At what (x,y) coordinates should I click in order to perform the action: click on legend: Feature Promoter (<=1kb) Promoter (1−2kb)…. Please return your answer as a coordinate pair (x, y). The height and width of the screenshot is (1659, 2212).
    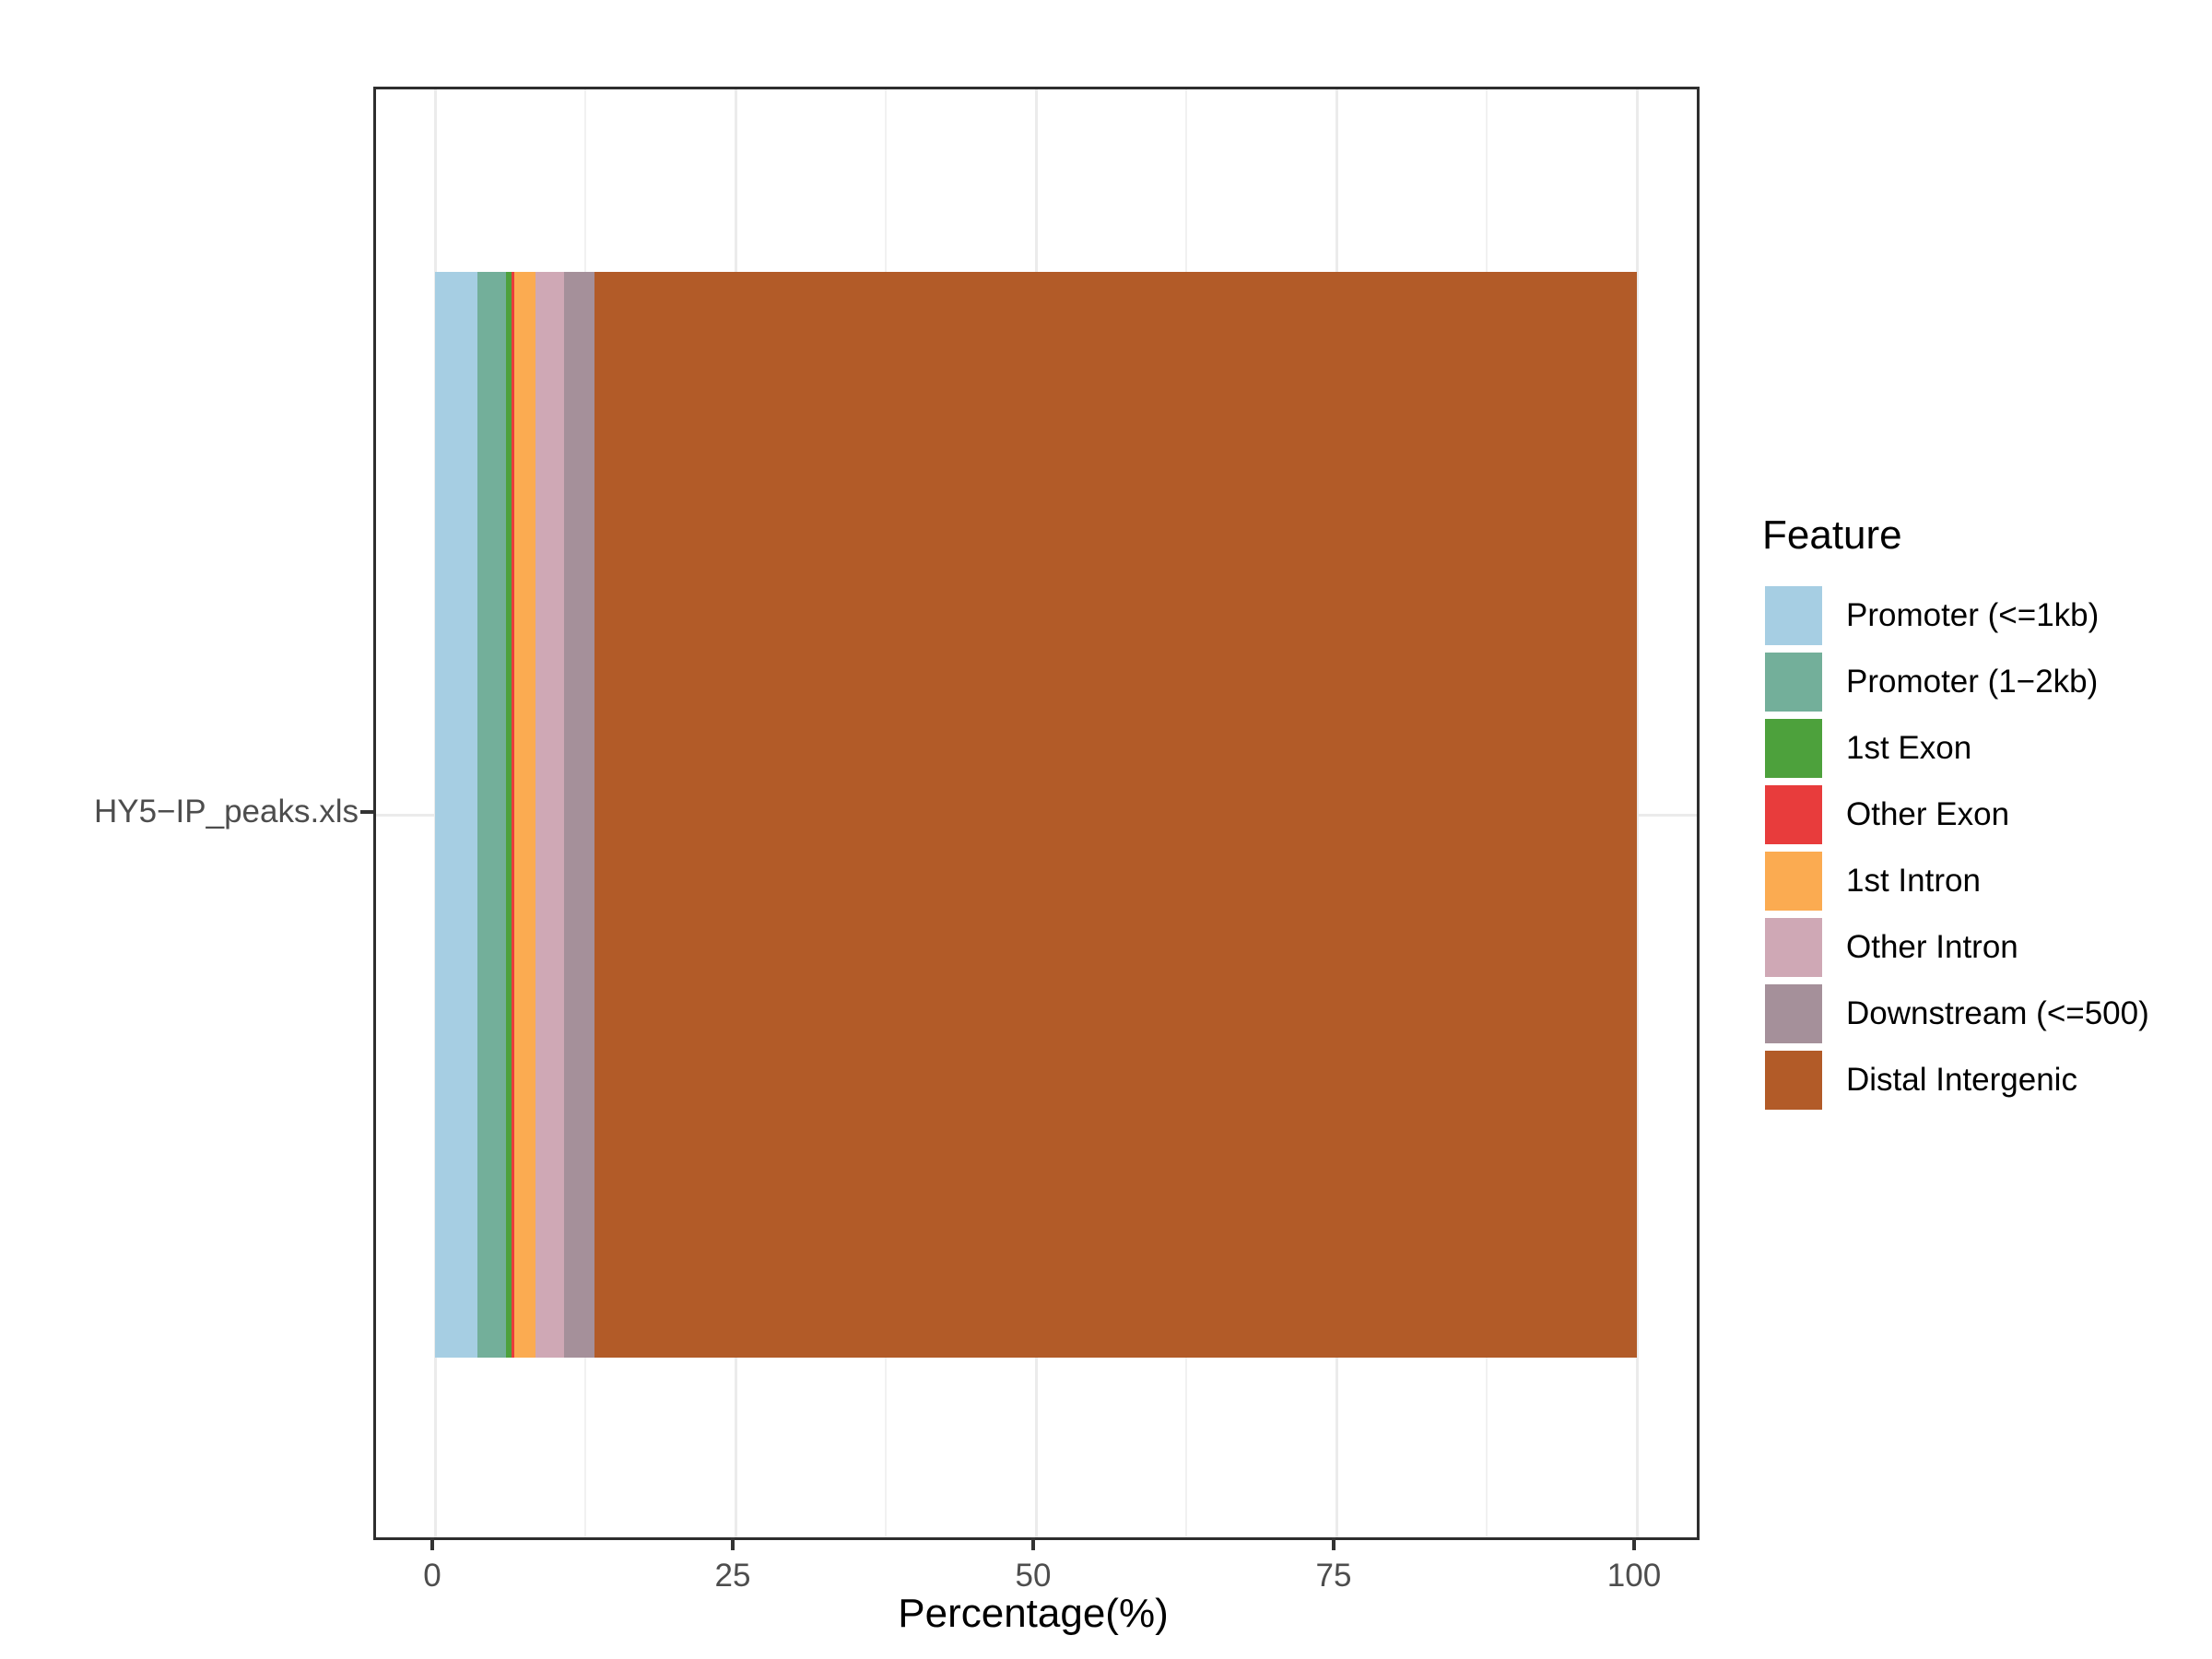
    Looking at the image, I should click on (1955, 812).